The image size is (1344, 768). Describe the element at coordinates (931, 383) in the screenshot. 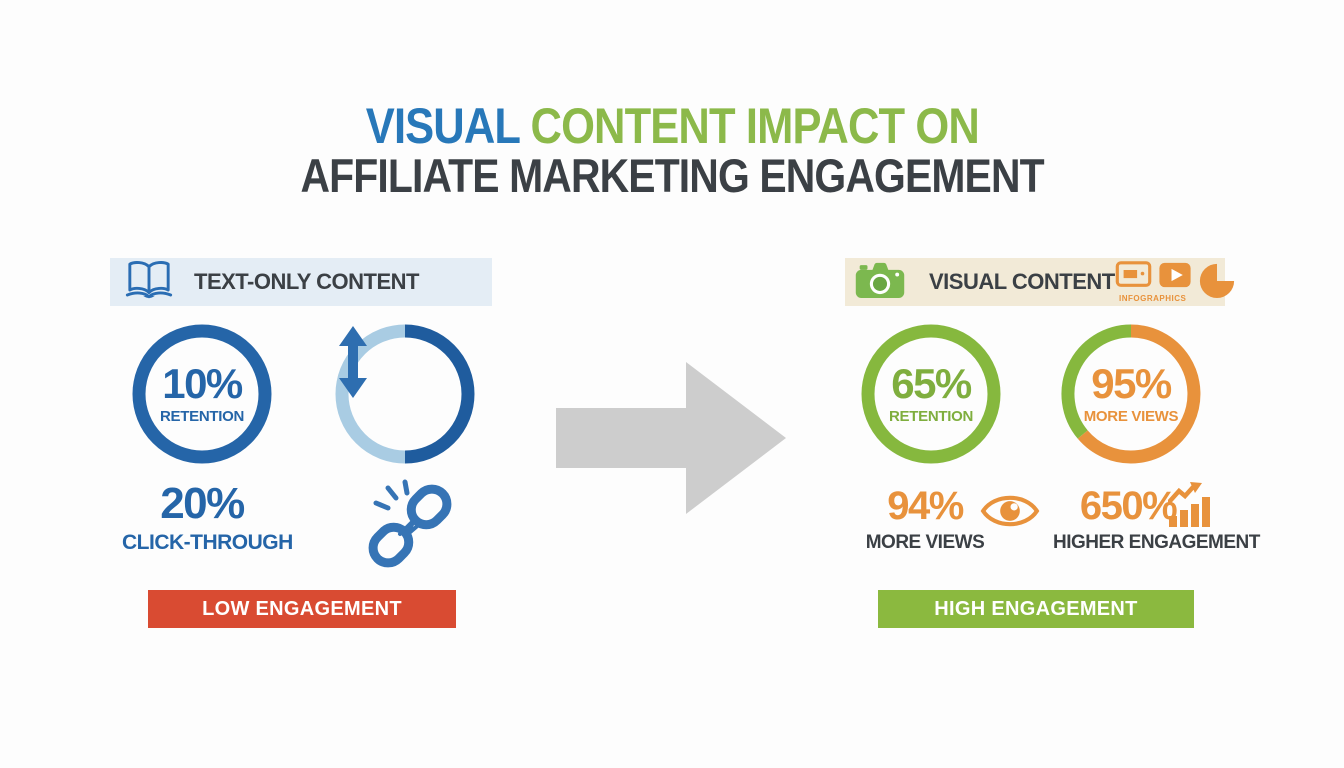

I see `retention-value: 65%` at that location.